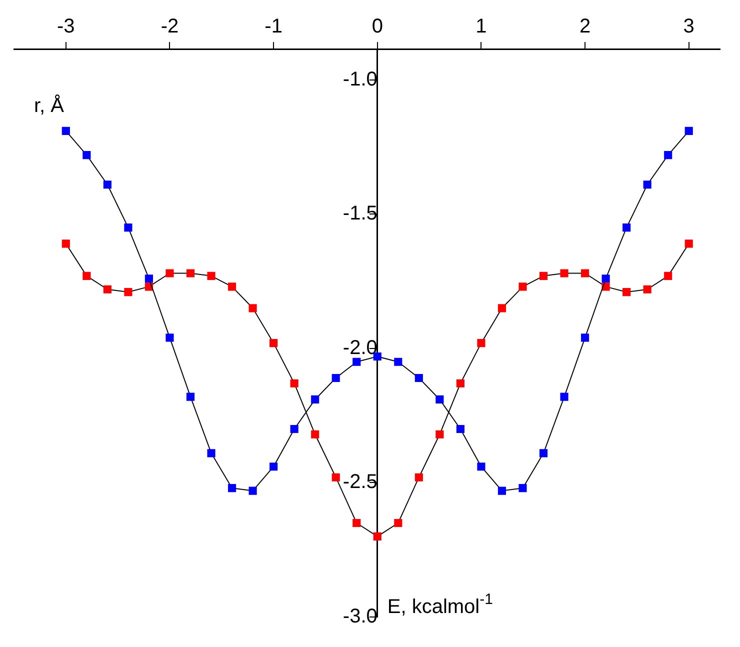  What do you see at coordinates (377, 27) in the screenshot?
I see `x-tick-label: 0` at bounding box center [377, 27].